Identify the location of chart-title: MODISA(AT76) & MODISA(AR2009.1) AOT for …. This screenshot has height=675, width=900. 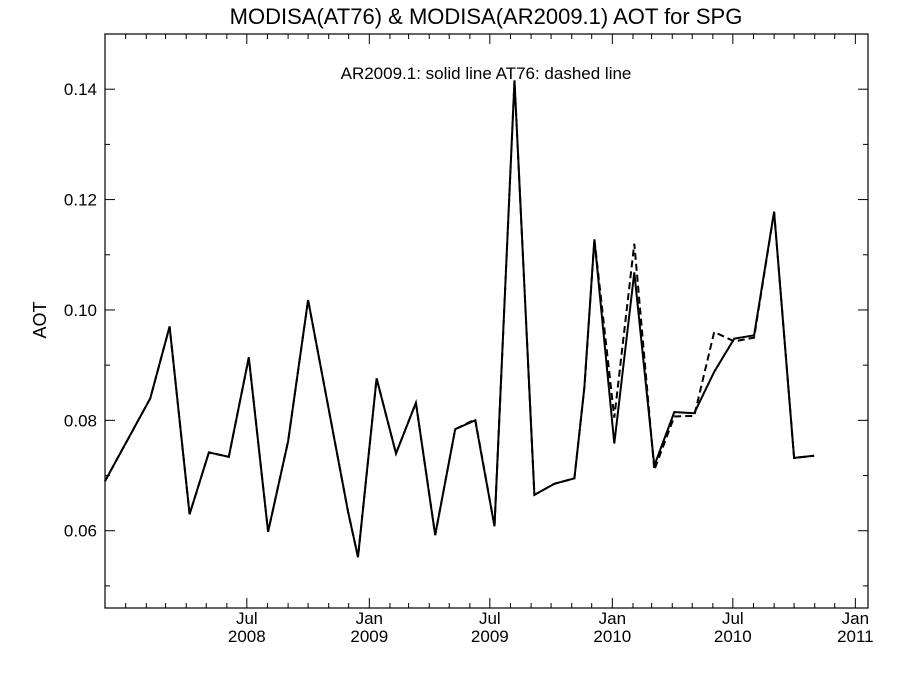
(486, 16).